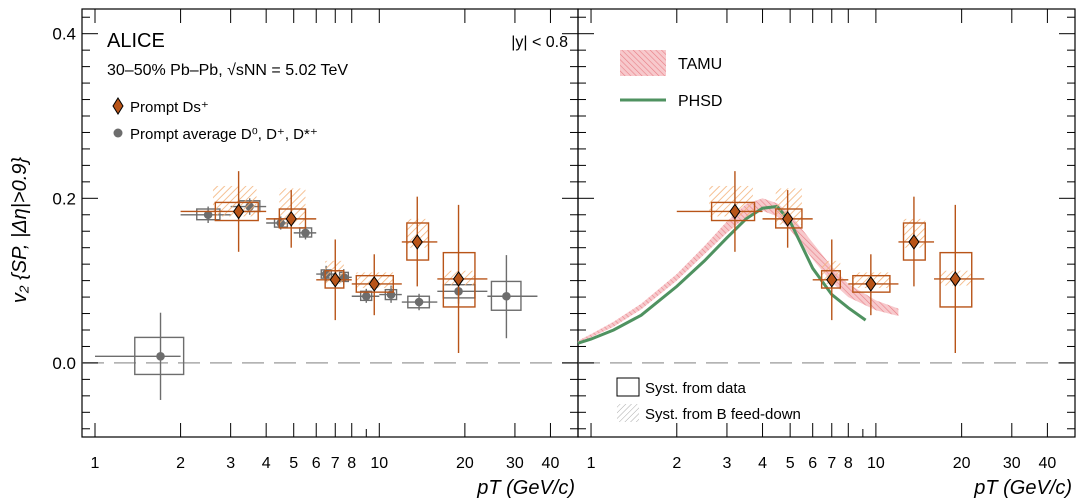 The image size is (1079, 502). What do you see at coordinates (700, 101) in the screenshot?
I see `legend-label-phsd: PHSD` at bounding box center [700, 101].